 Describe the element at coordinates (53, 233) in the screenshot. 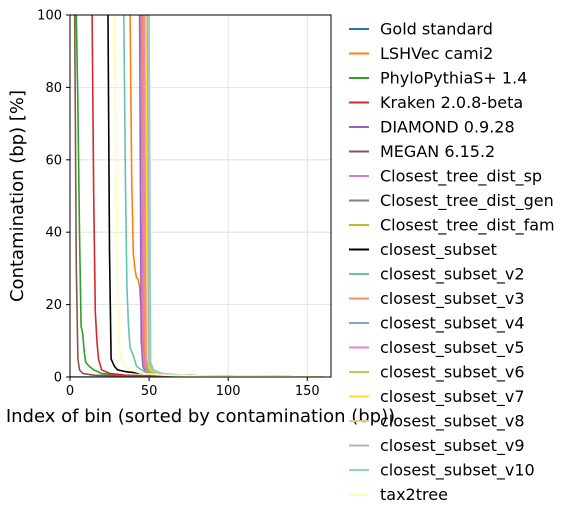

I see `y-tick-label: 40` at that location.